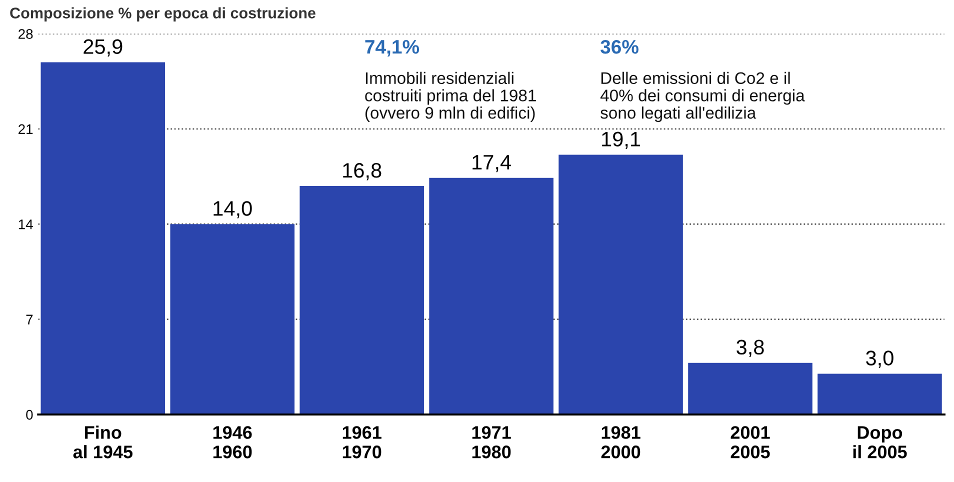 The width and height of the screenshot is (954, 482). I want to click on x-tick-label: Fino al 1945, so click(103, 442).